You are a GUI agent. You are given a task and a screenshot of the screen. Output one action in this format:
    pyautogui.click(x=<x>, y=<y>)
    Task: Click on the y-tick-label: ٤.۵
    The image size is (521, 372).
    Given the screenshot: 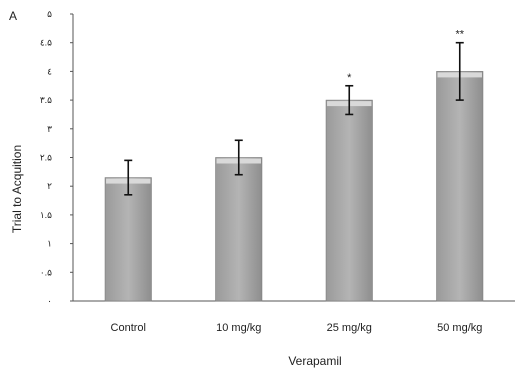 What is the action you would take?
    pyautogui.click(x=46, y=43)
    